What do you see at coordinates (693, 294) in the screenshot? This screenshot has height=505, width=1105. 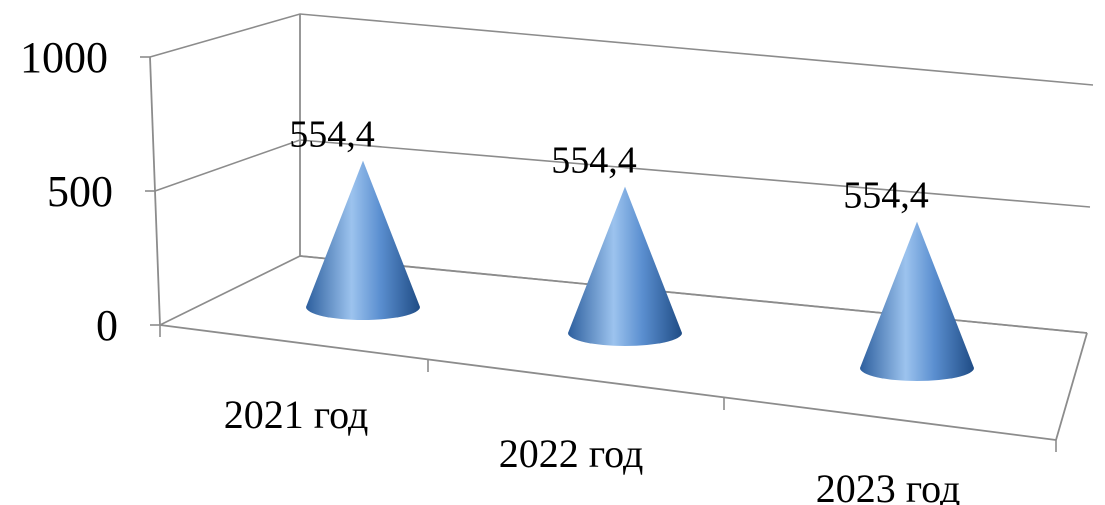 I see `floor-back-edge` at bounding box center [693, 294].